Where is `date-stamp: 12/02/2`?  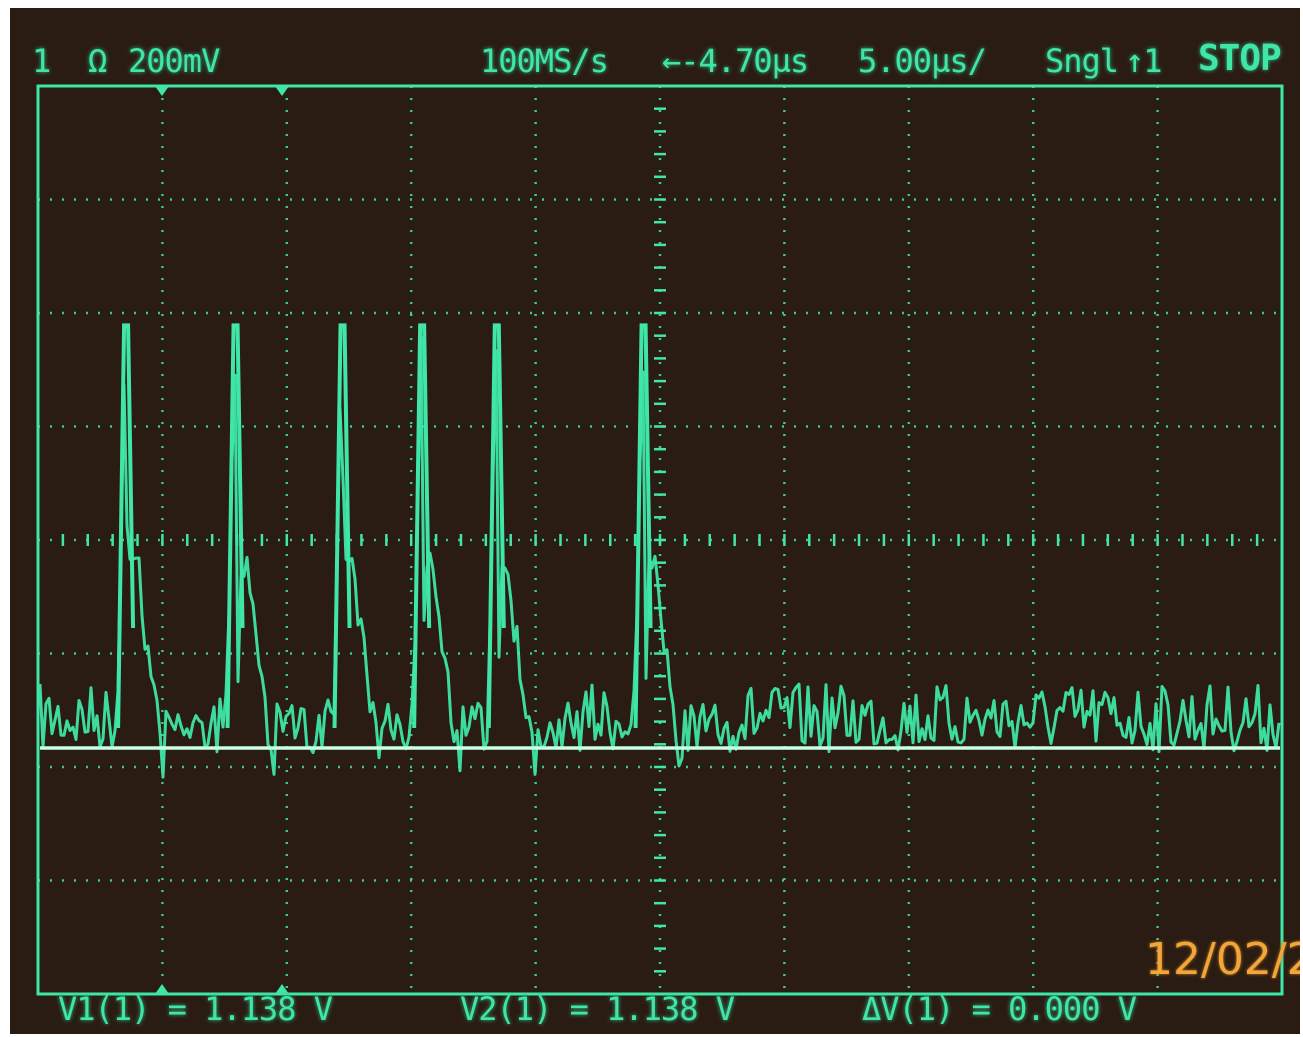
date-stamp: 12/02/2 is located at coordinates (1222, 959).